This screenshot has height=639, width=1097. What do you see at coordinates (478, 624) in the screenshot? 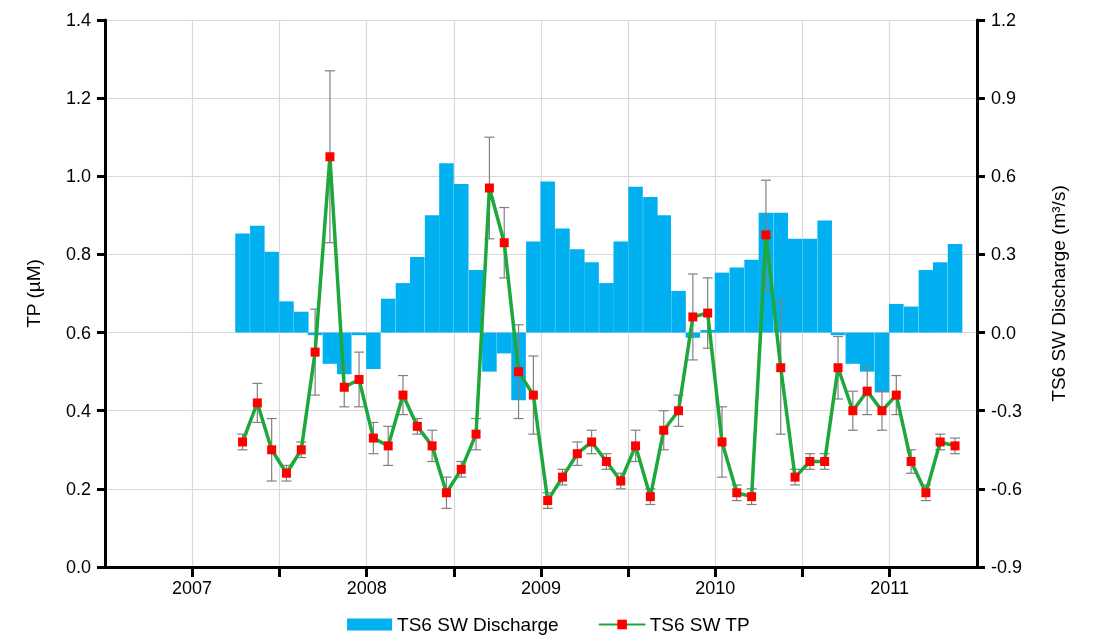
I see `legend-label: TS6 SW Discharge` at bounding box center [478, 624].